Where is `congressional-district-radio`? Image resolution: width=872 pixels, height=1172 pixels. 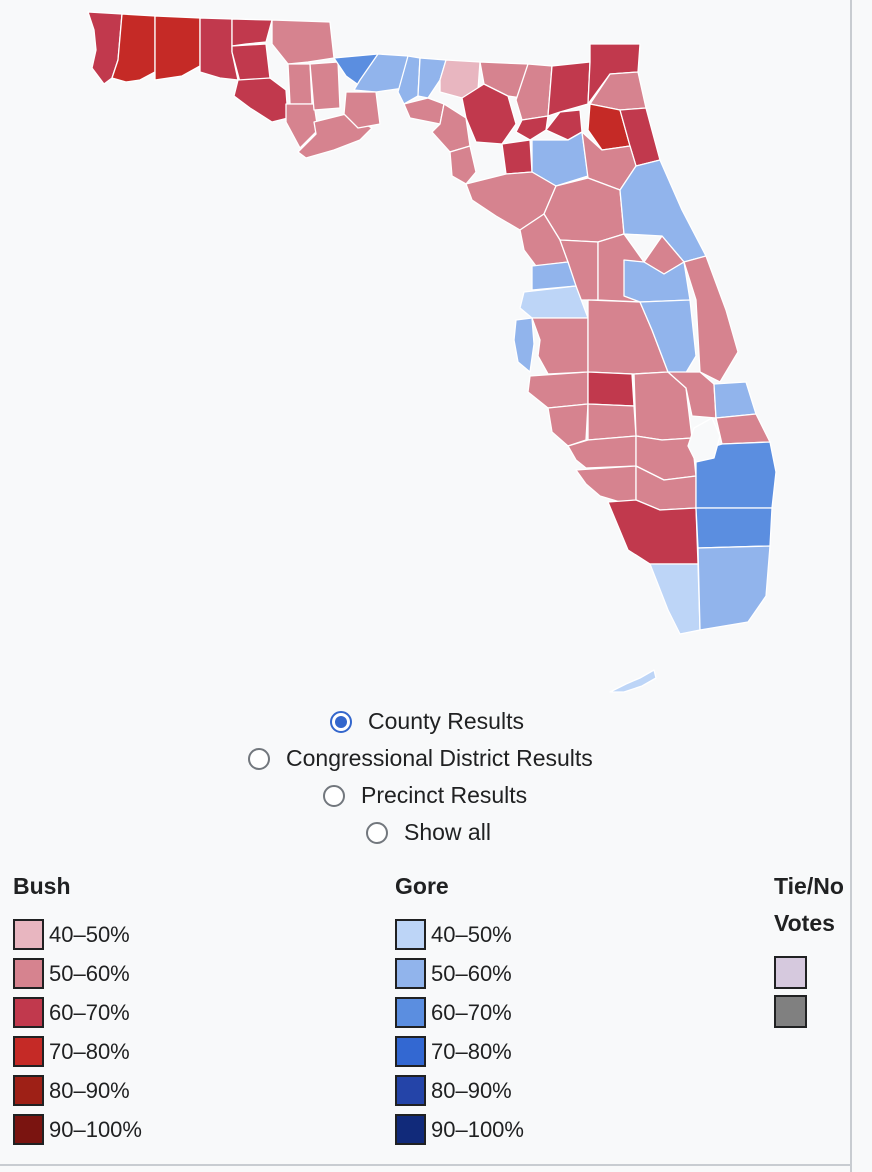 congressional-district-radio is located at coordinates (259, 758).